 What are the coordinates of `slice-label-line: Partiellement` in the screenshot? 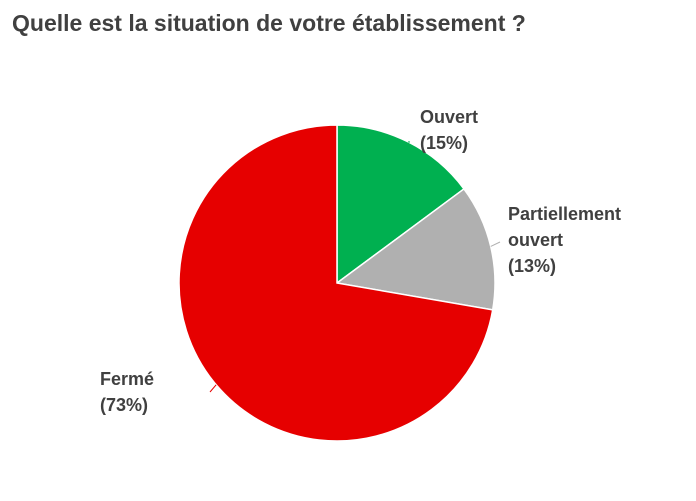 It's located at (565, 214).